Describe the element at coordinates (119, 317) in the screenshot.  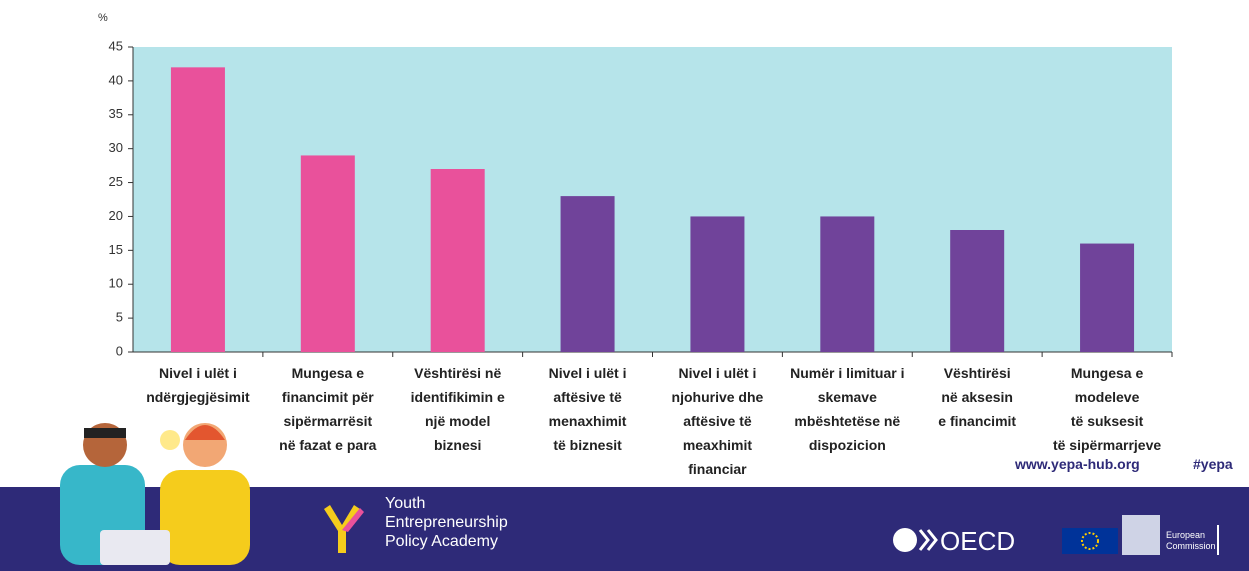
I see `y-tick-label: 5` at that location.